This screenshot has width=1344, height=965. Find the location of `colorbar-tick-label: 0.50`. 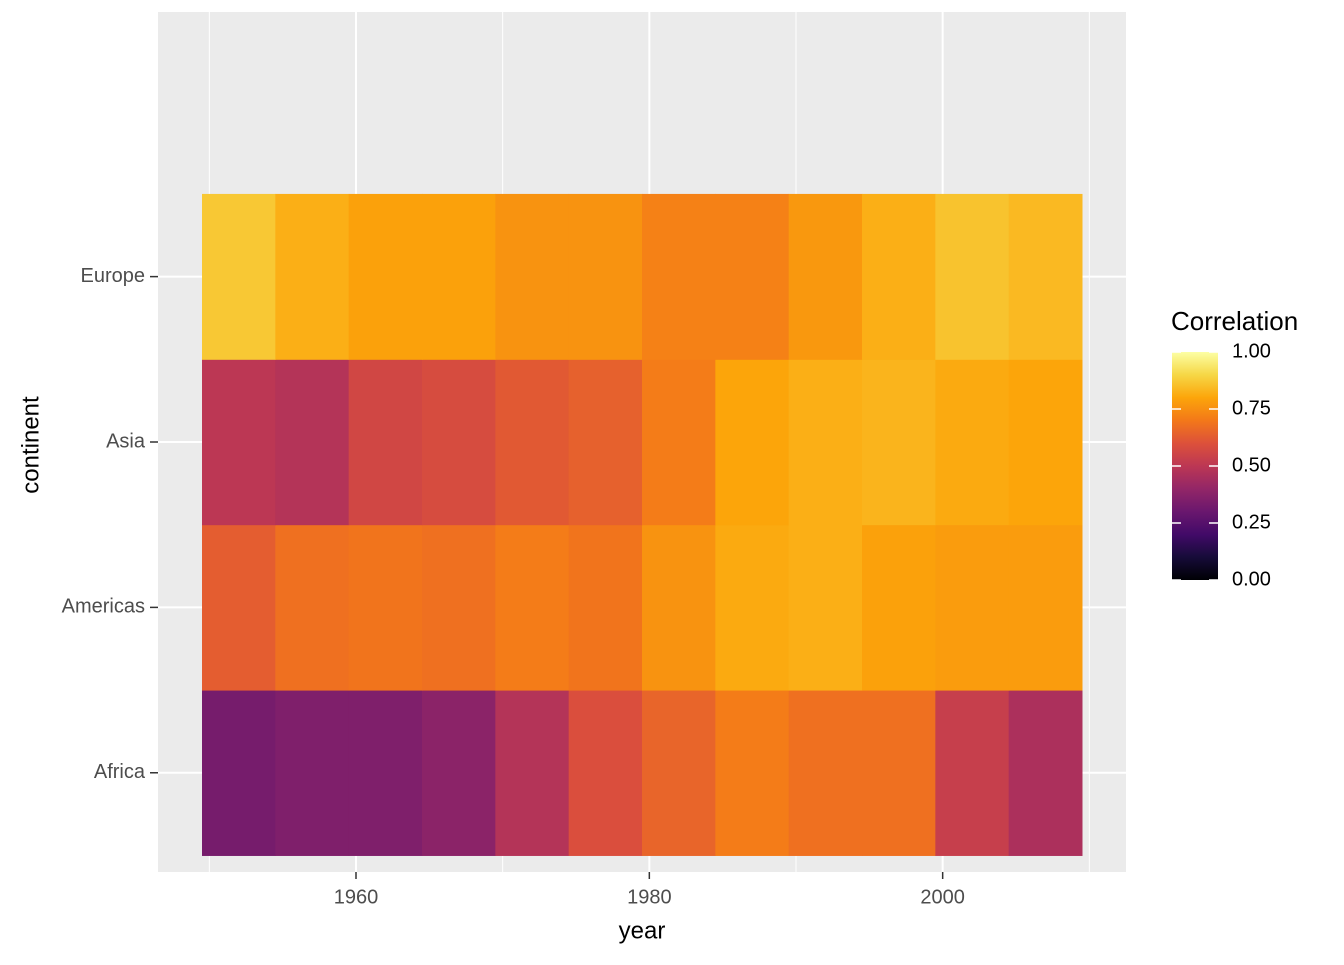

colorbar-tick-label: 0.50 is located at coordinates (1251, 465).